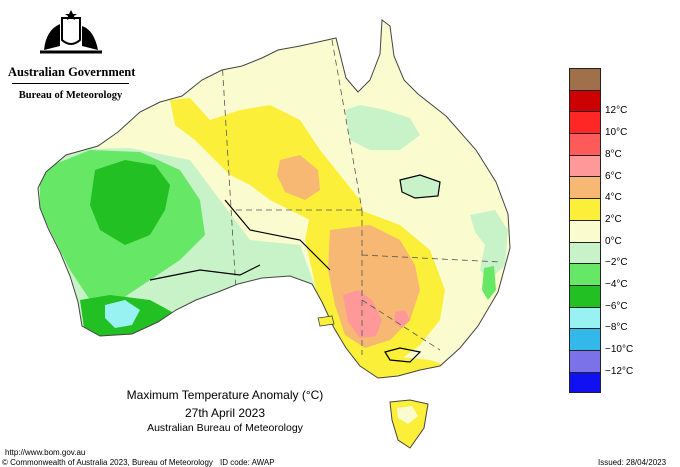  I want to click on legend-label: 8°C, so click(613, 154).